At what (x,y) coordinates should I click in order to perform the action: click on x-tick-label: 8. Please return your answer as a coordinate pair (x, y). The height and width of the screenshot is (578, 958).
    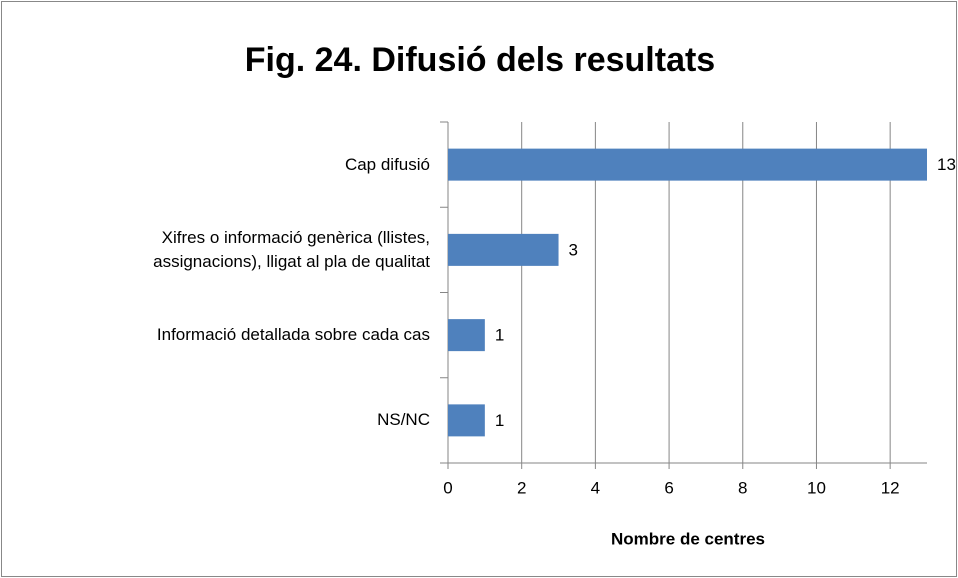
    Looking at the image, I should click on (742, 487).